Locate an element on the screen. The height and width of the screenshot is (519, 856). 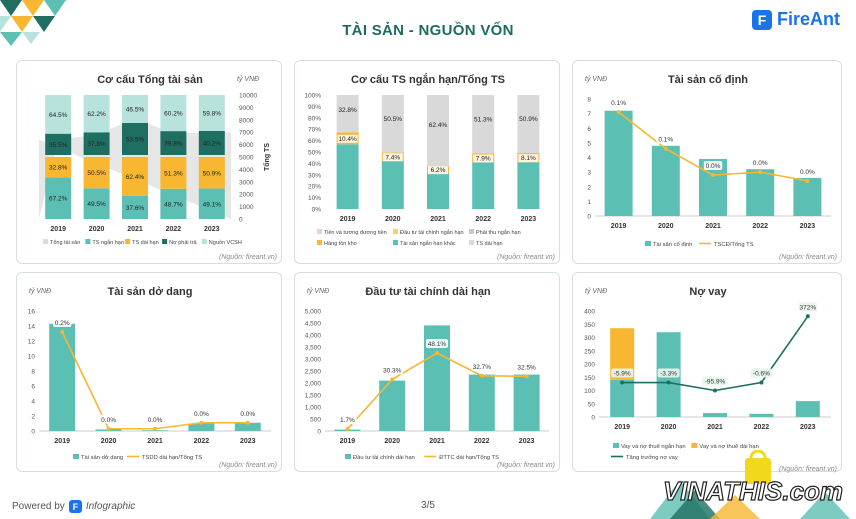
data-label: 64.5% is located at coordinates (58, 115).